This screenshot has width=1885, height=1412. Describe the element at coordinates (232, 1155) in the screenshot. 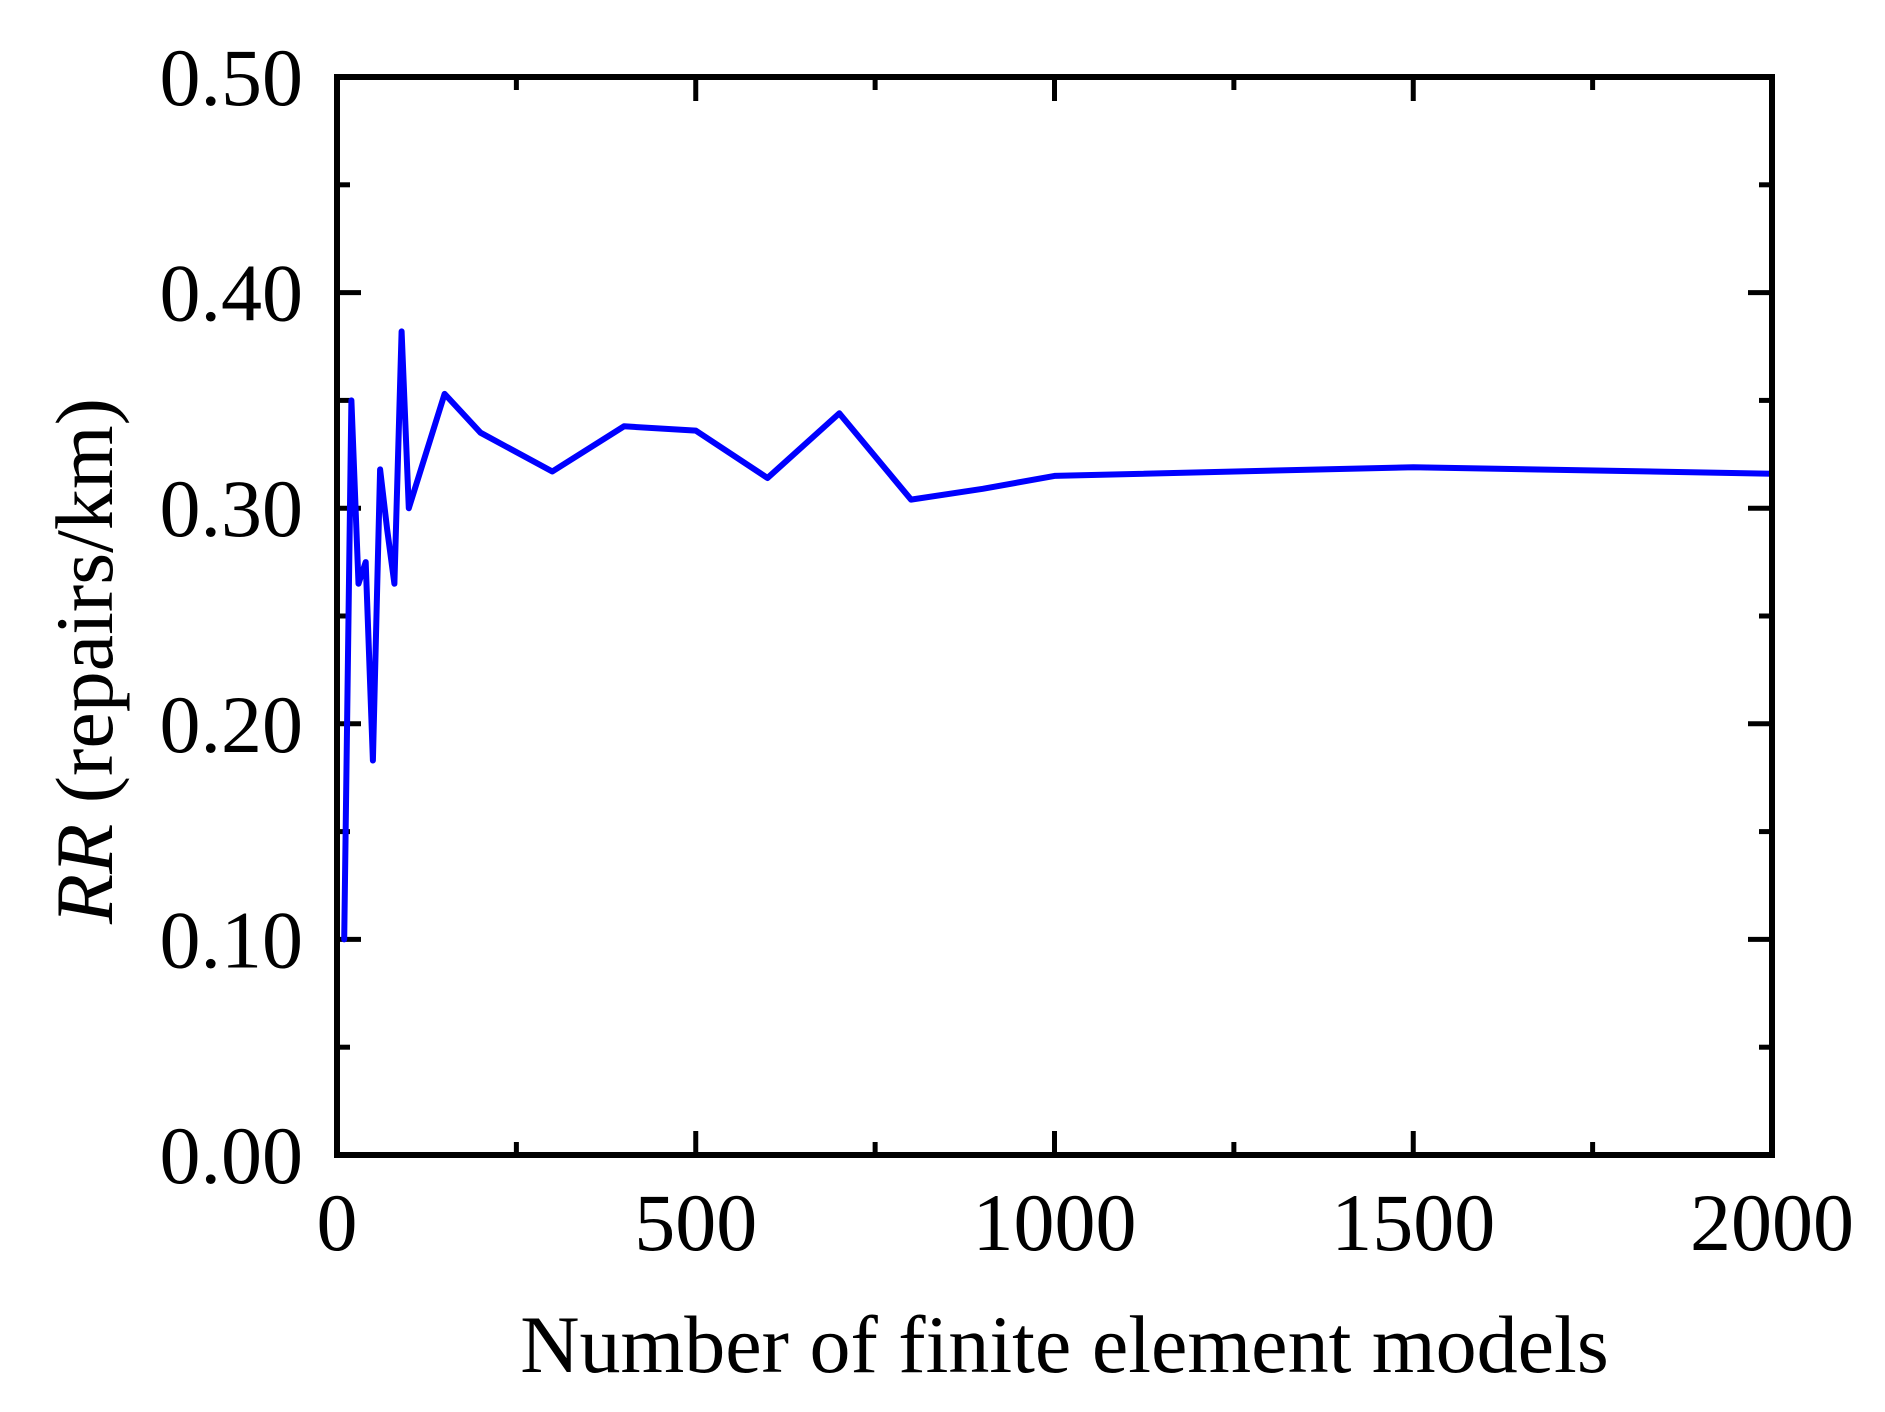

I see `y-tick-label: 0.00` at that location.